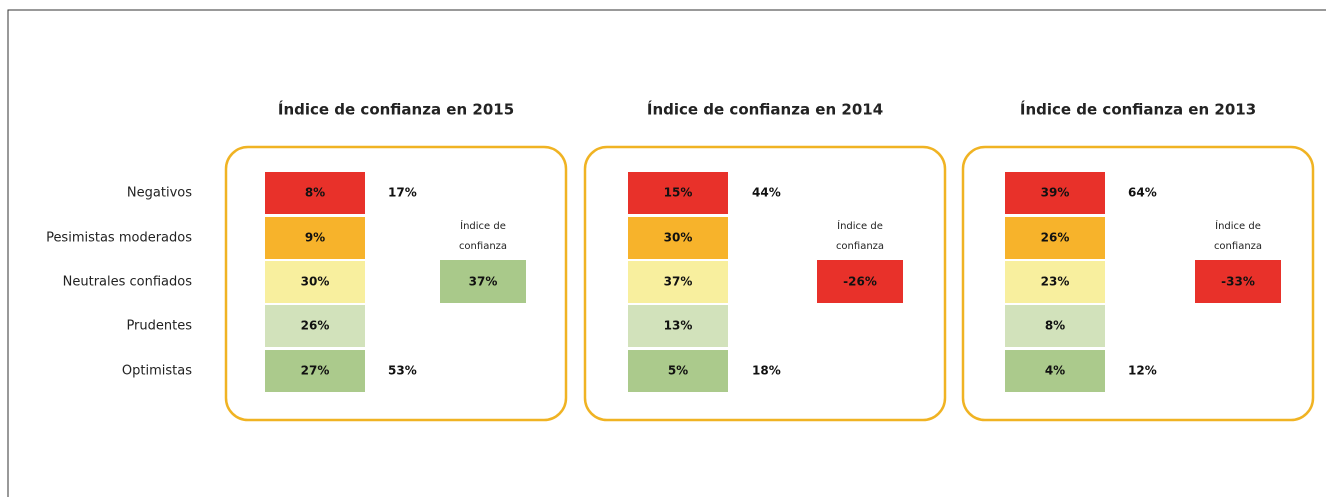 This screenshot has width=1326, height=497. What do you see at coordinates (402, 371) in the screenshot?
I see `bottom-total: 53%` at bounding box center [402, 371].